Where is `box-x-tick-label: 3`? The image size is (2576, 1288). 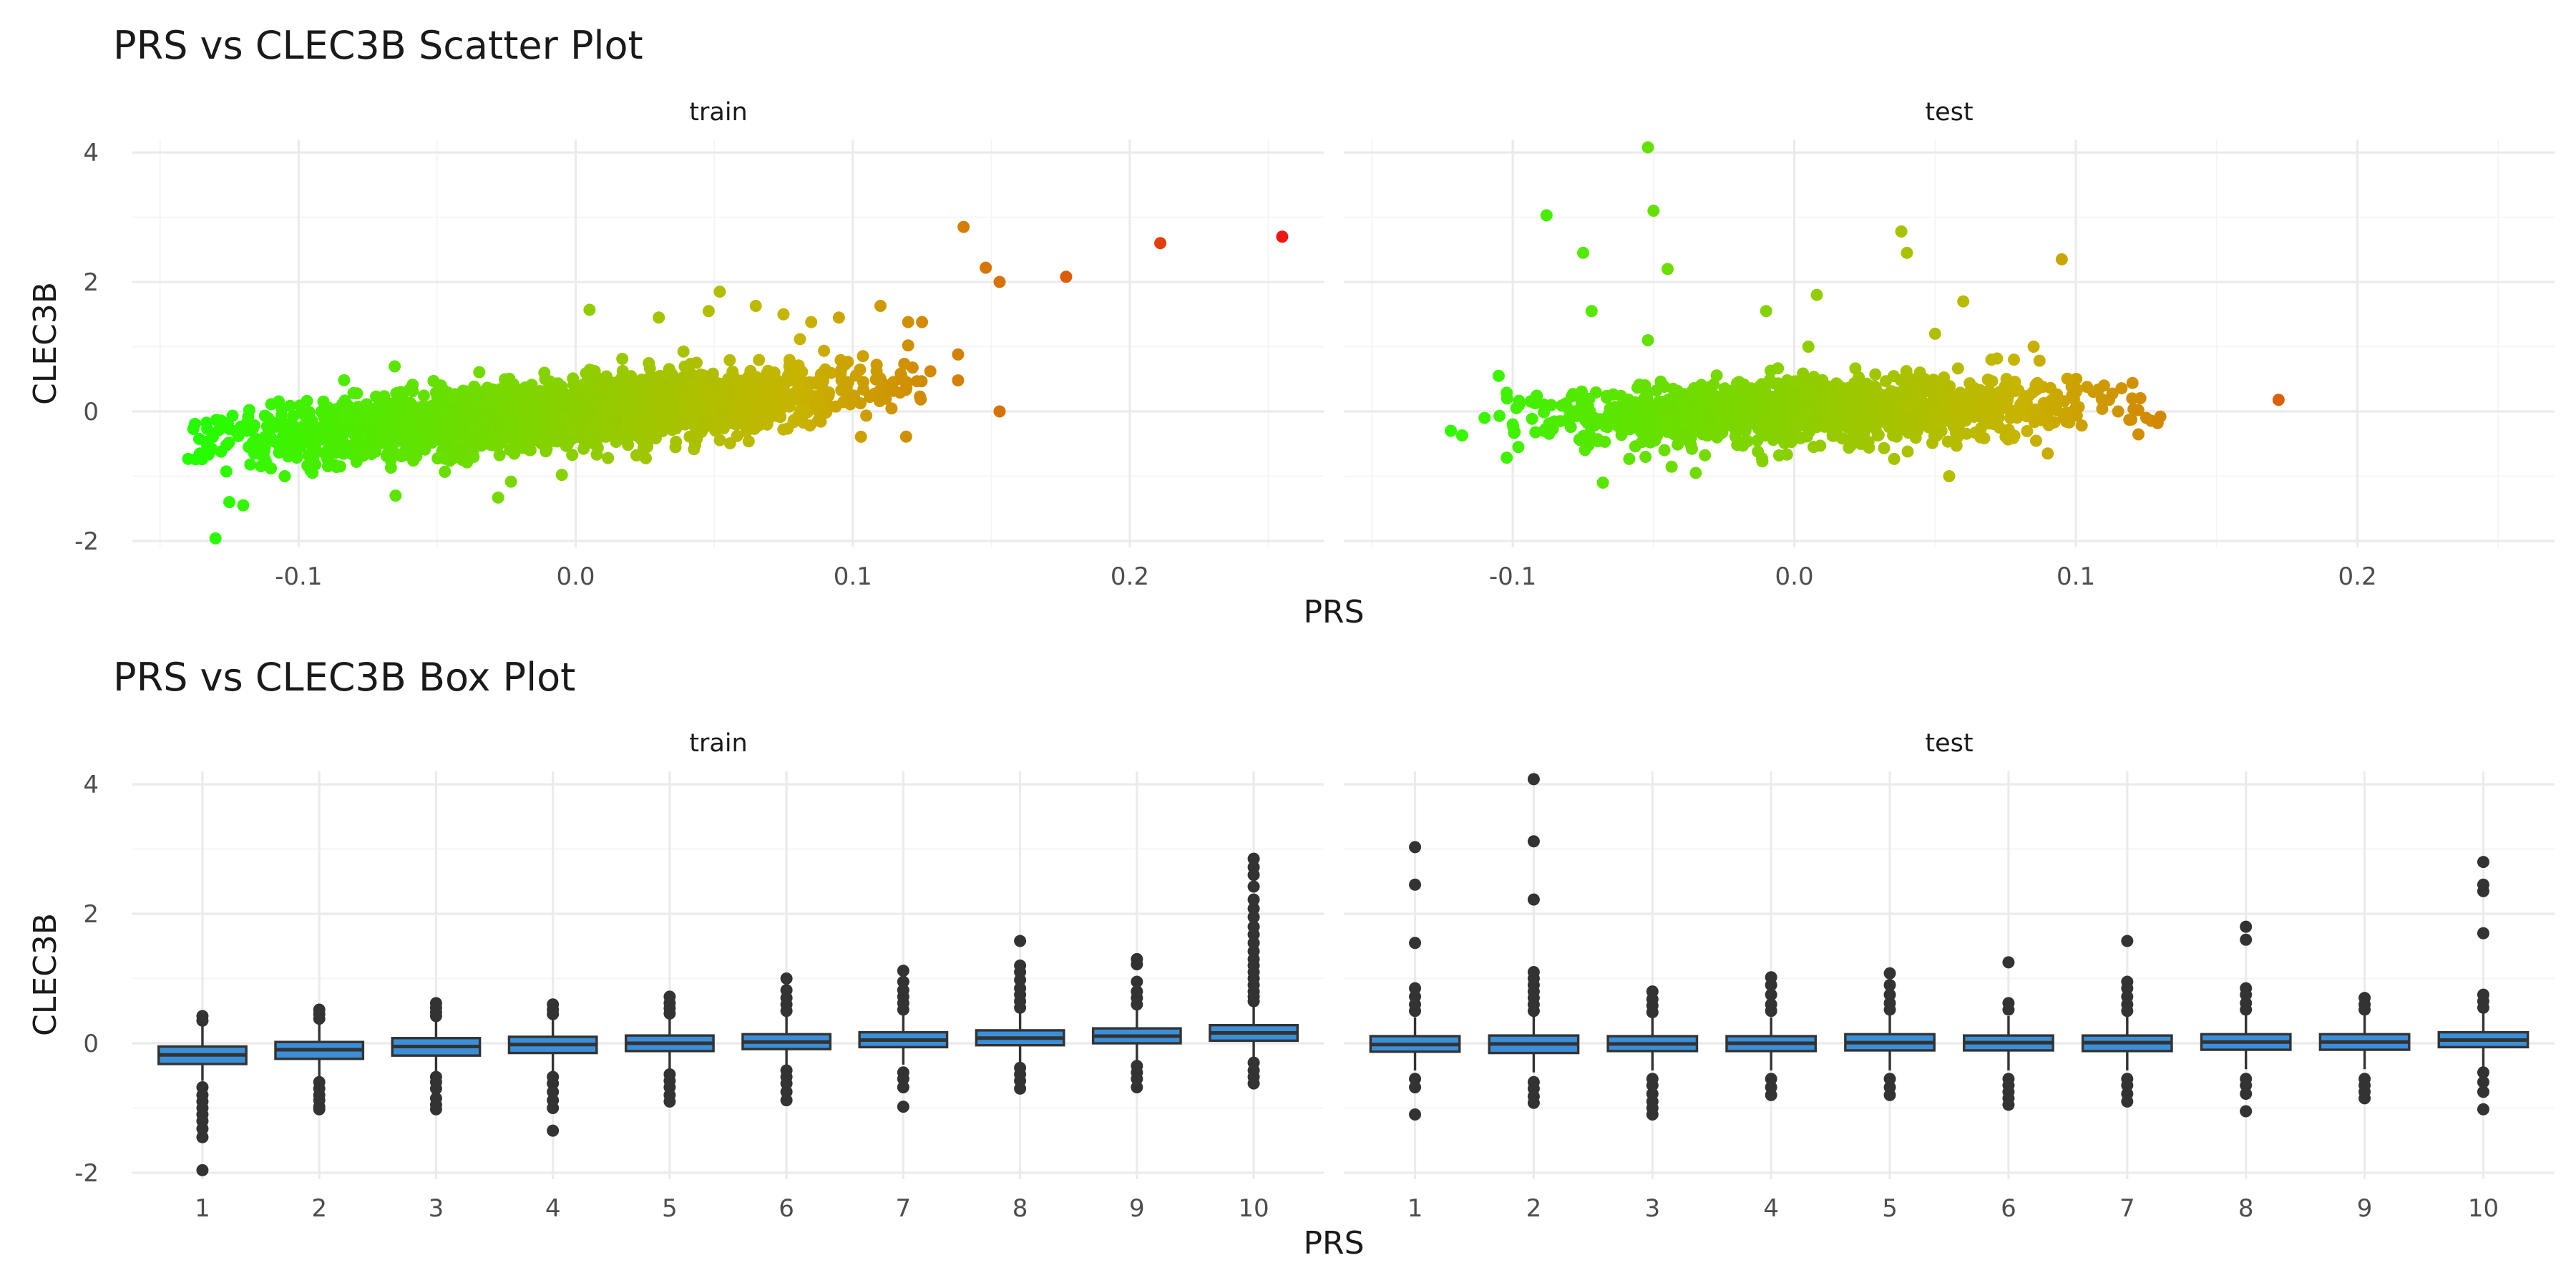
box-x-tick-label: 3 is located at coordinates (436, 1208).